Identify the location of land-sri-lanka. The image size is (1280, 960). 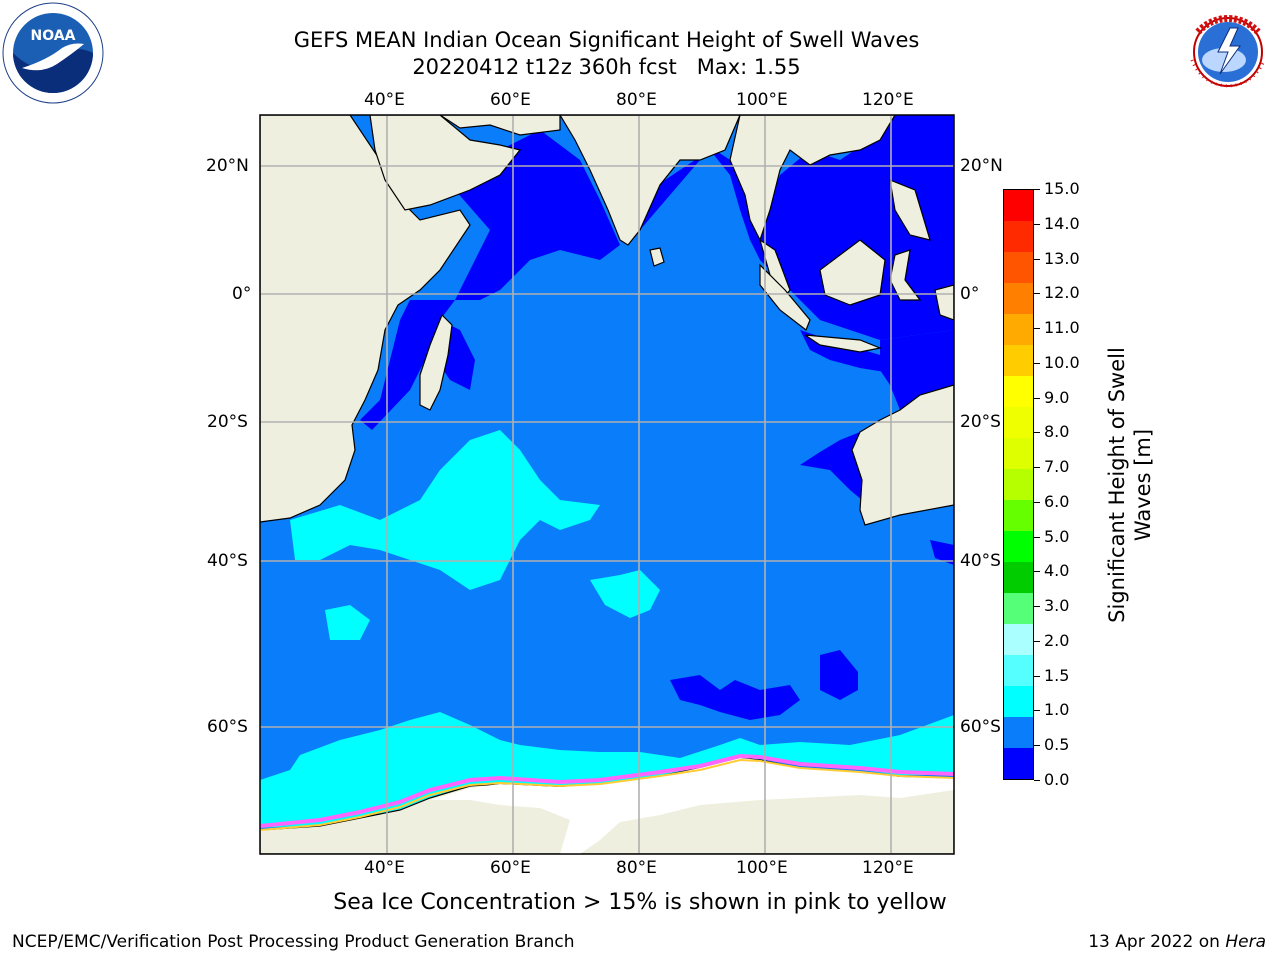
(657, 257).